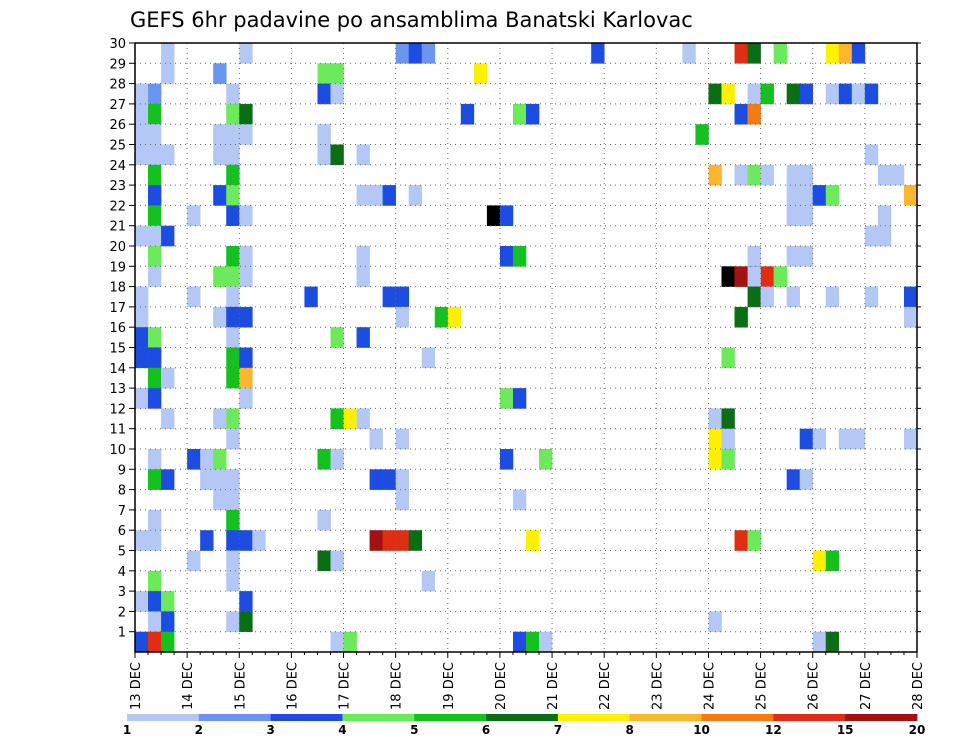  Describe the element at coordinates (845, 730) in the screenshot. I see `colorbar-label: 15` at that location.